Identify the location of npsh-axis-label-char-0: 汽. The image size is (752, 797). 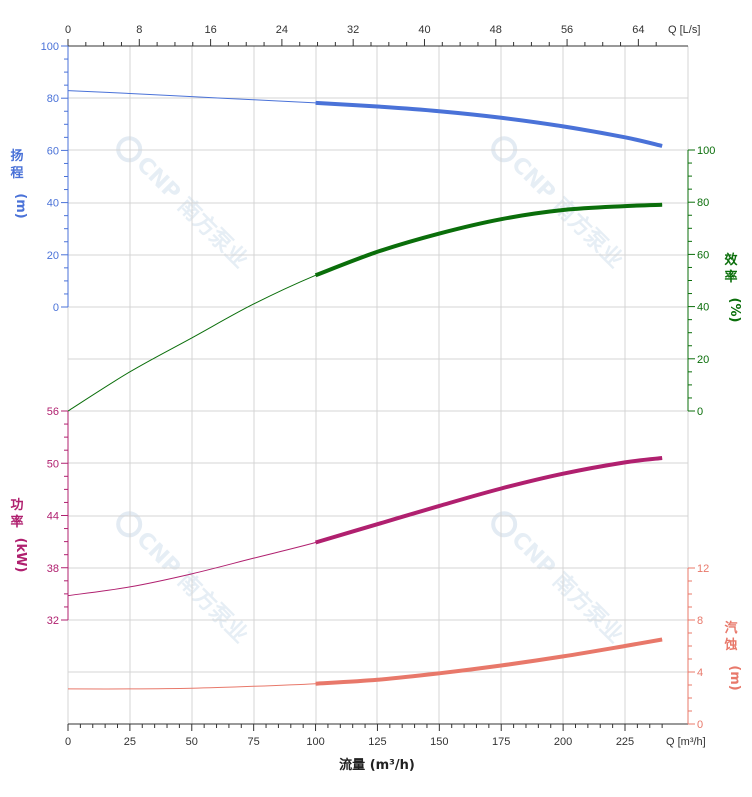
(730, 628).